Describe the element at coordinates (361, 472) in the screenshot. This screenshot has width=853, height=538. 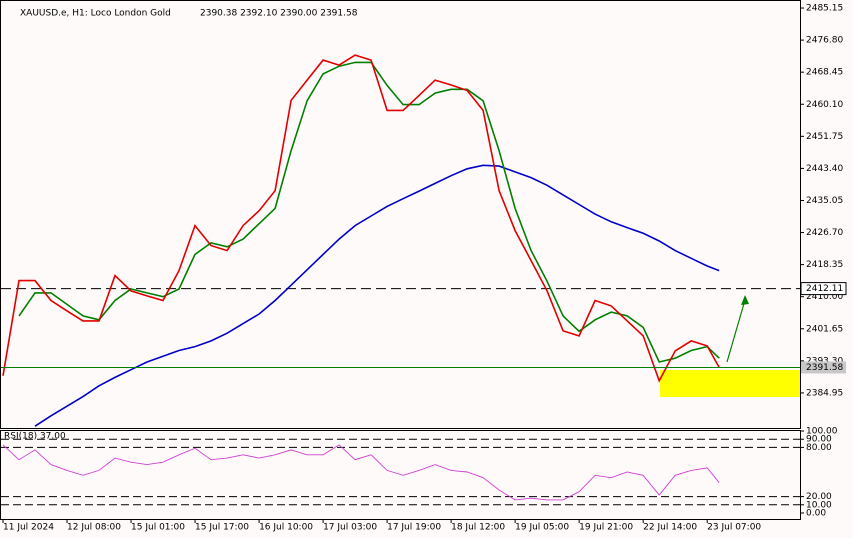
I see `series-line` at that location.